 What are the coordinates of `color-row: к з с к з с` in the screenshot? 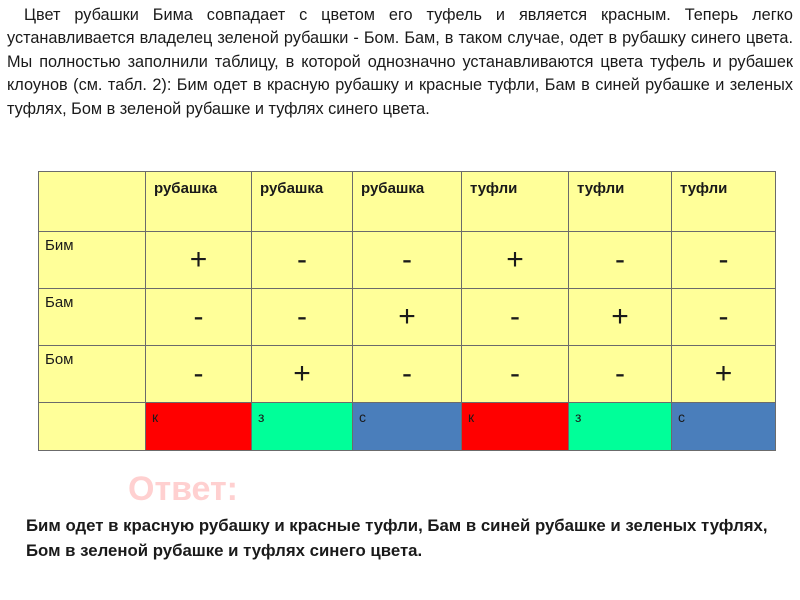 It's located at (407, 426).